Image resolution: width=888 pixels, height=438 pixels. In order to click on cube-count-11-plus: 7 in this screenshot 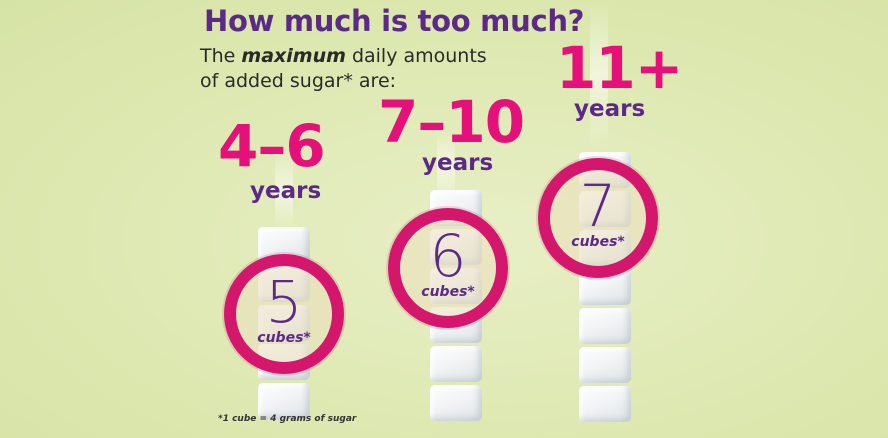, I will do `click(598, 206)`.